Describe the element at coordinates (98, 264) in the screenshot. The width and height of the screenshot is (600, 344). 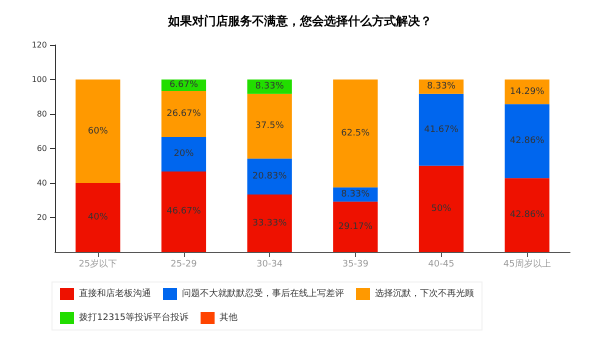
I see `x-tick-label: 25岁以下` at that location.